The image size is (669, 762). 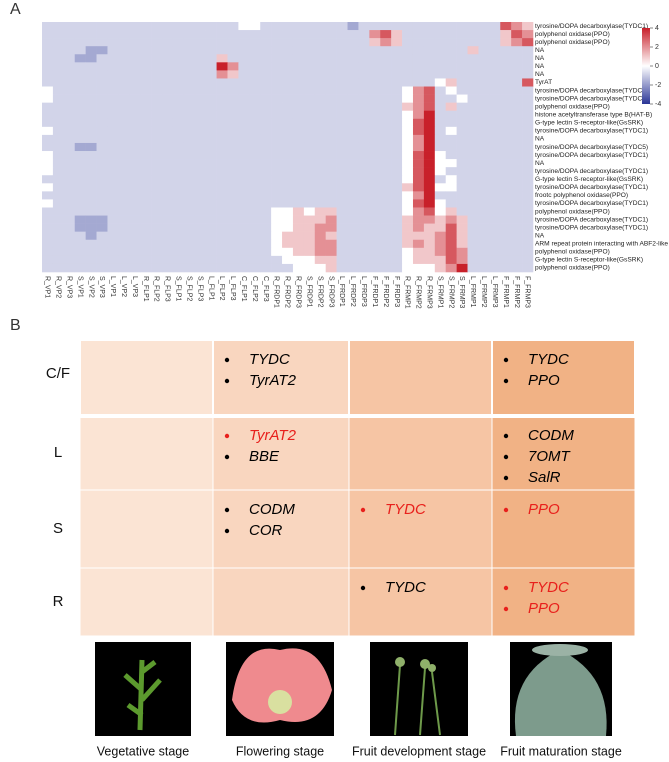 What do you see at coordinates (483, 292) in the screenshot?
I see `column-label: L_FRMP2` at bounding box center [483, 292].